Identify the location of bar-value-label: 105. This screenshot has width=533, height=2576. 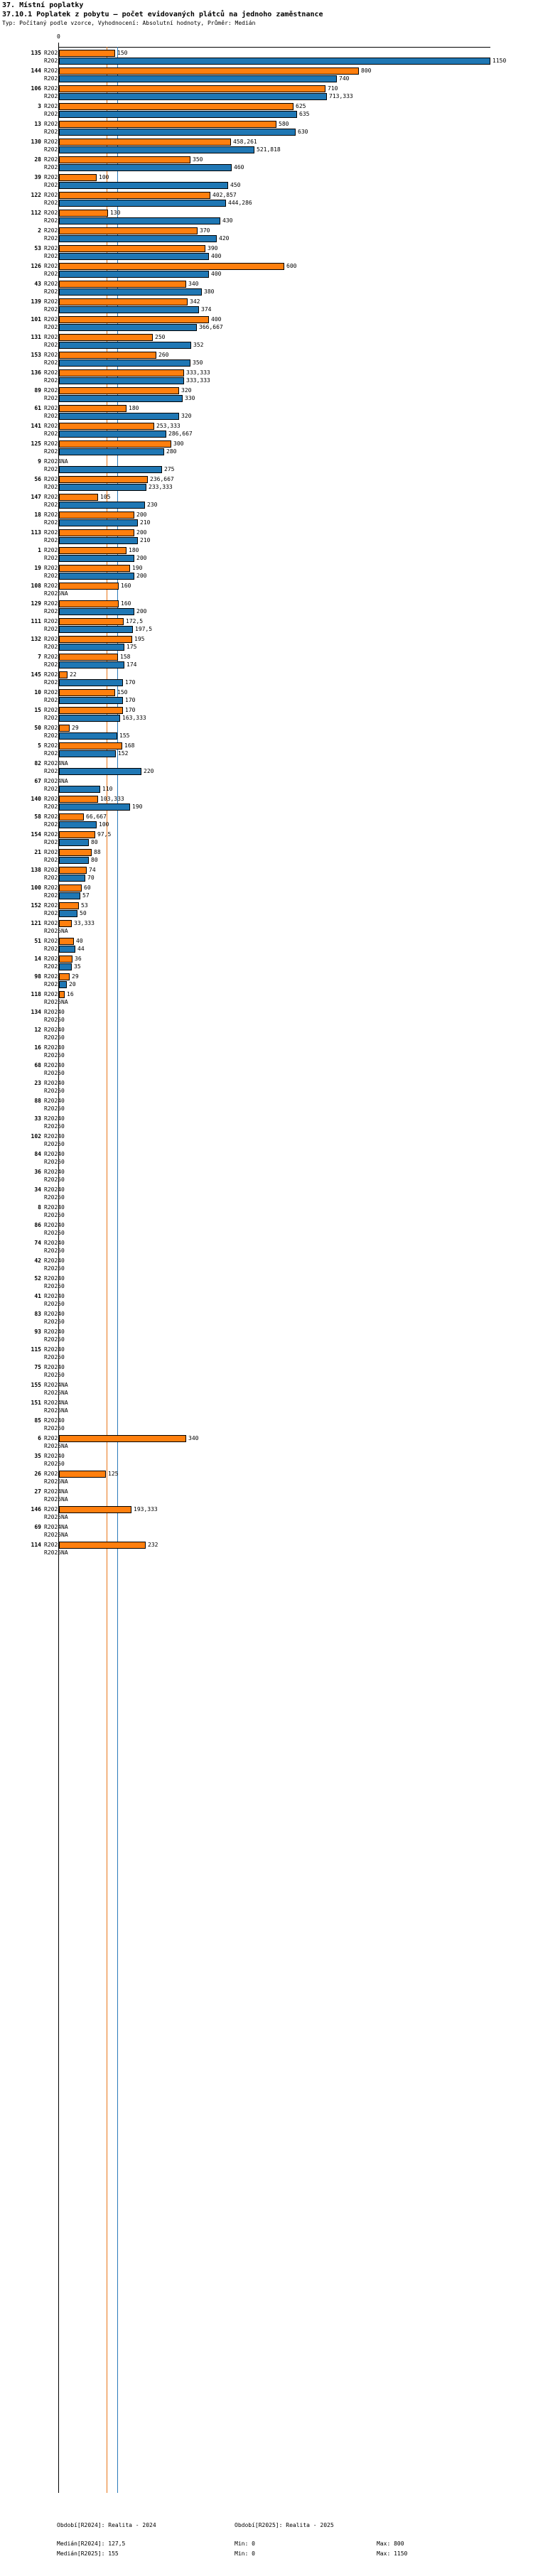
(105, 497).